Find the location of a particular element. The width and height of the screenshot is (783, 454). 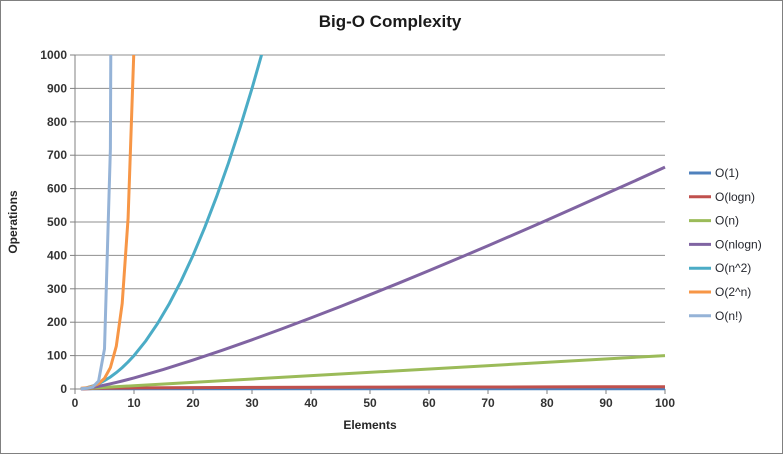

x-tick-label-70: 70 is located at coordinates (488, 403).